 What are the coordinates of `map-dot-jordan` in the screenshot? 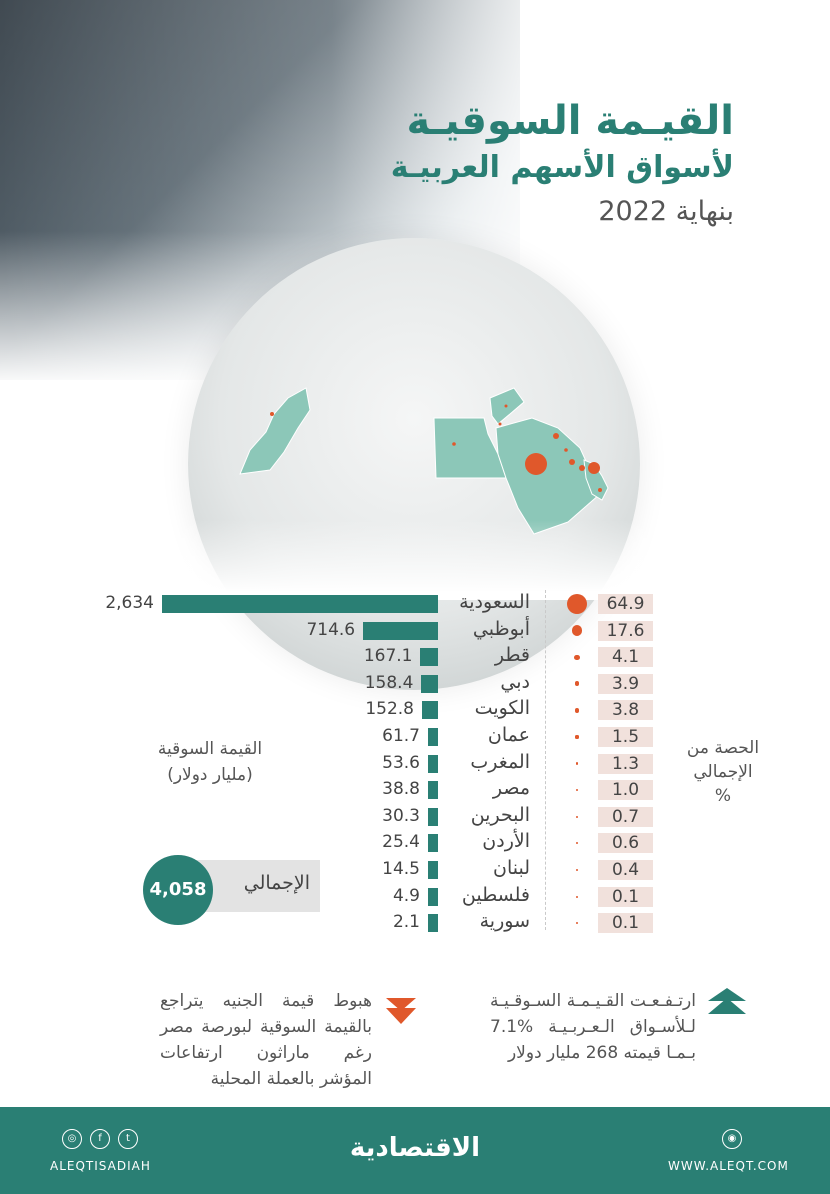 It's located at (500, 424).